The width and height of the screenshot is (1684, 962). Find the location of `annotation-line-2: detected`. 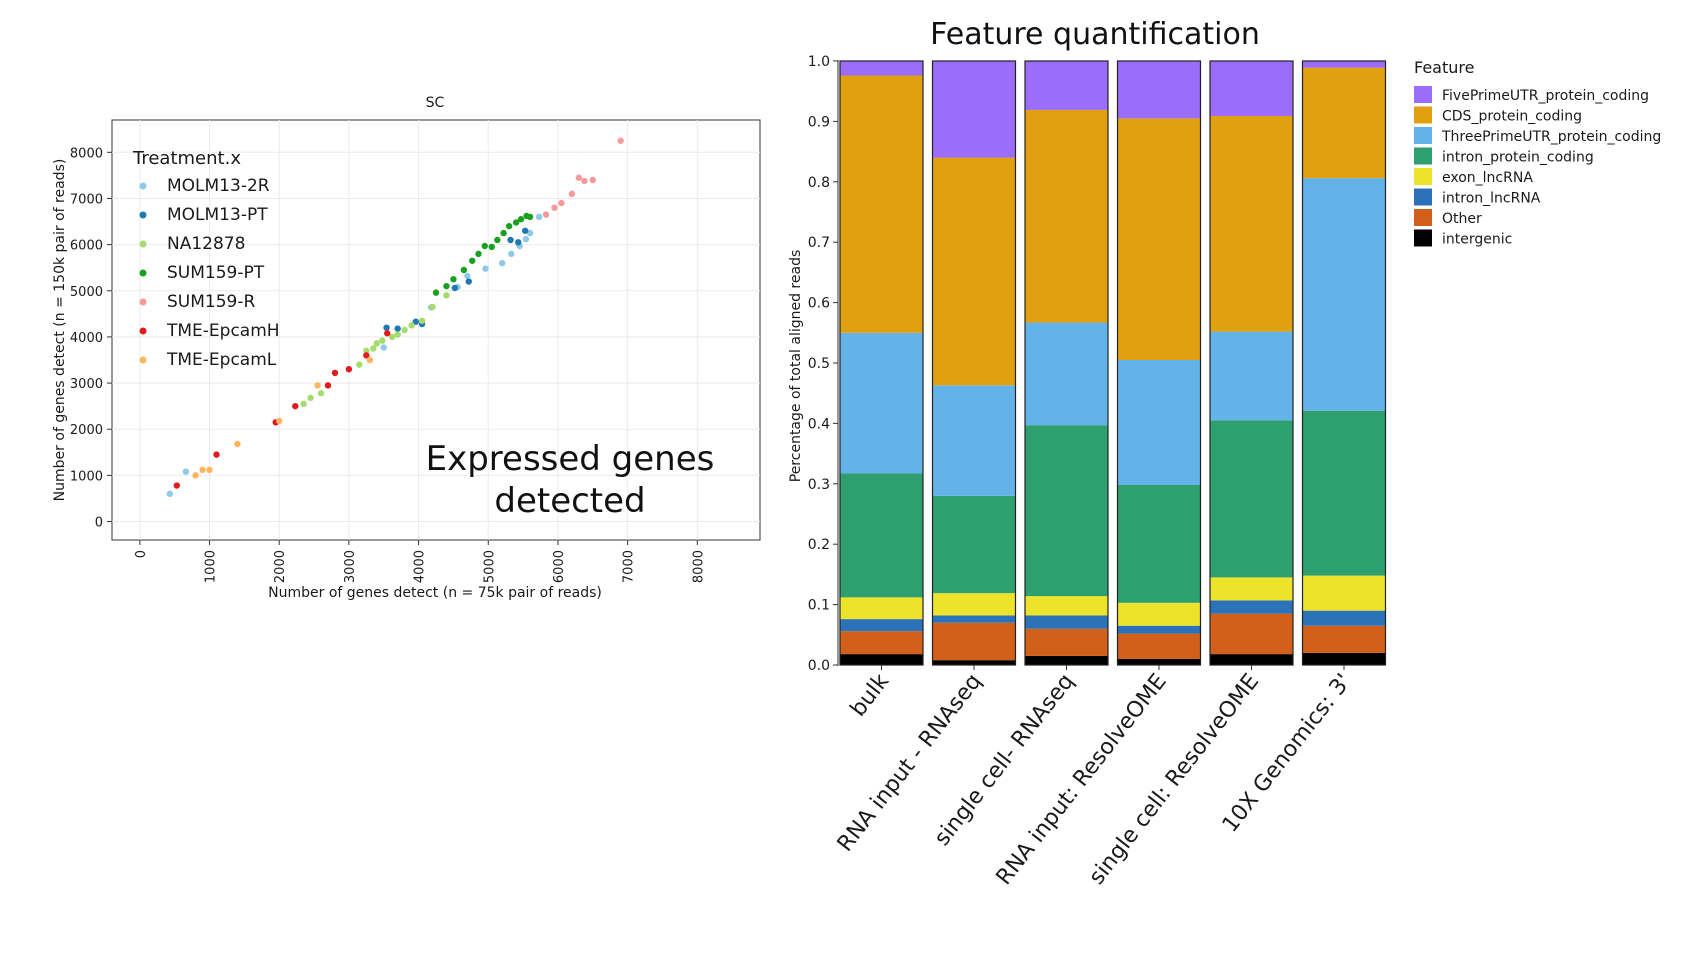

annotation-line-2: detected is located at coordinates (569, 501).